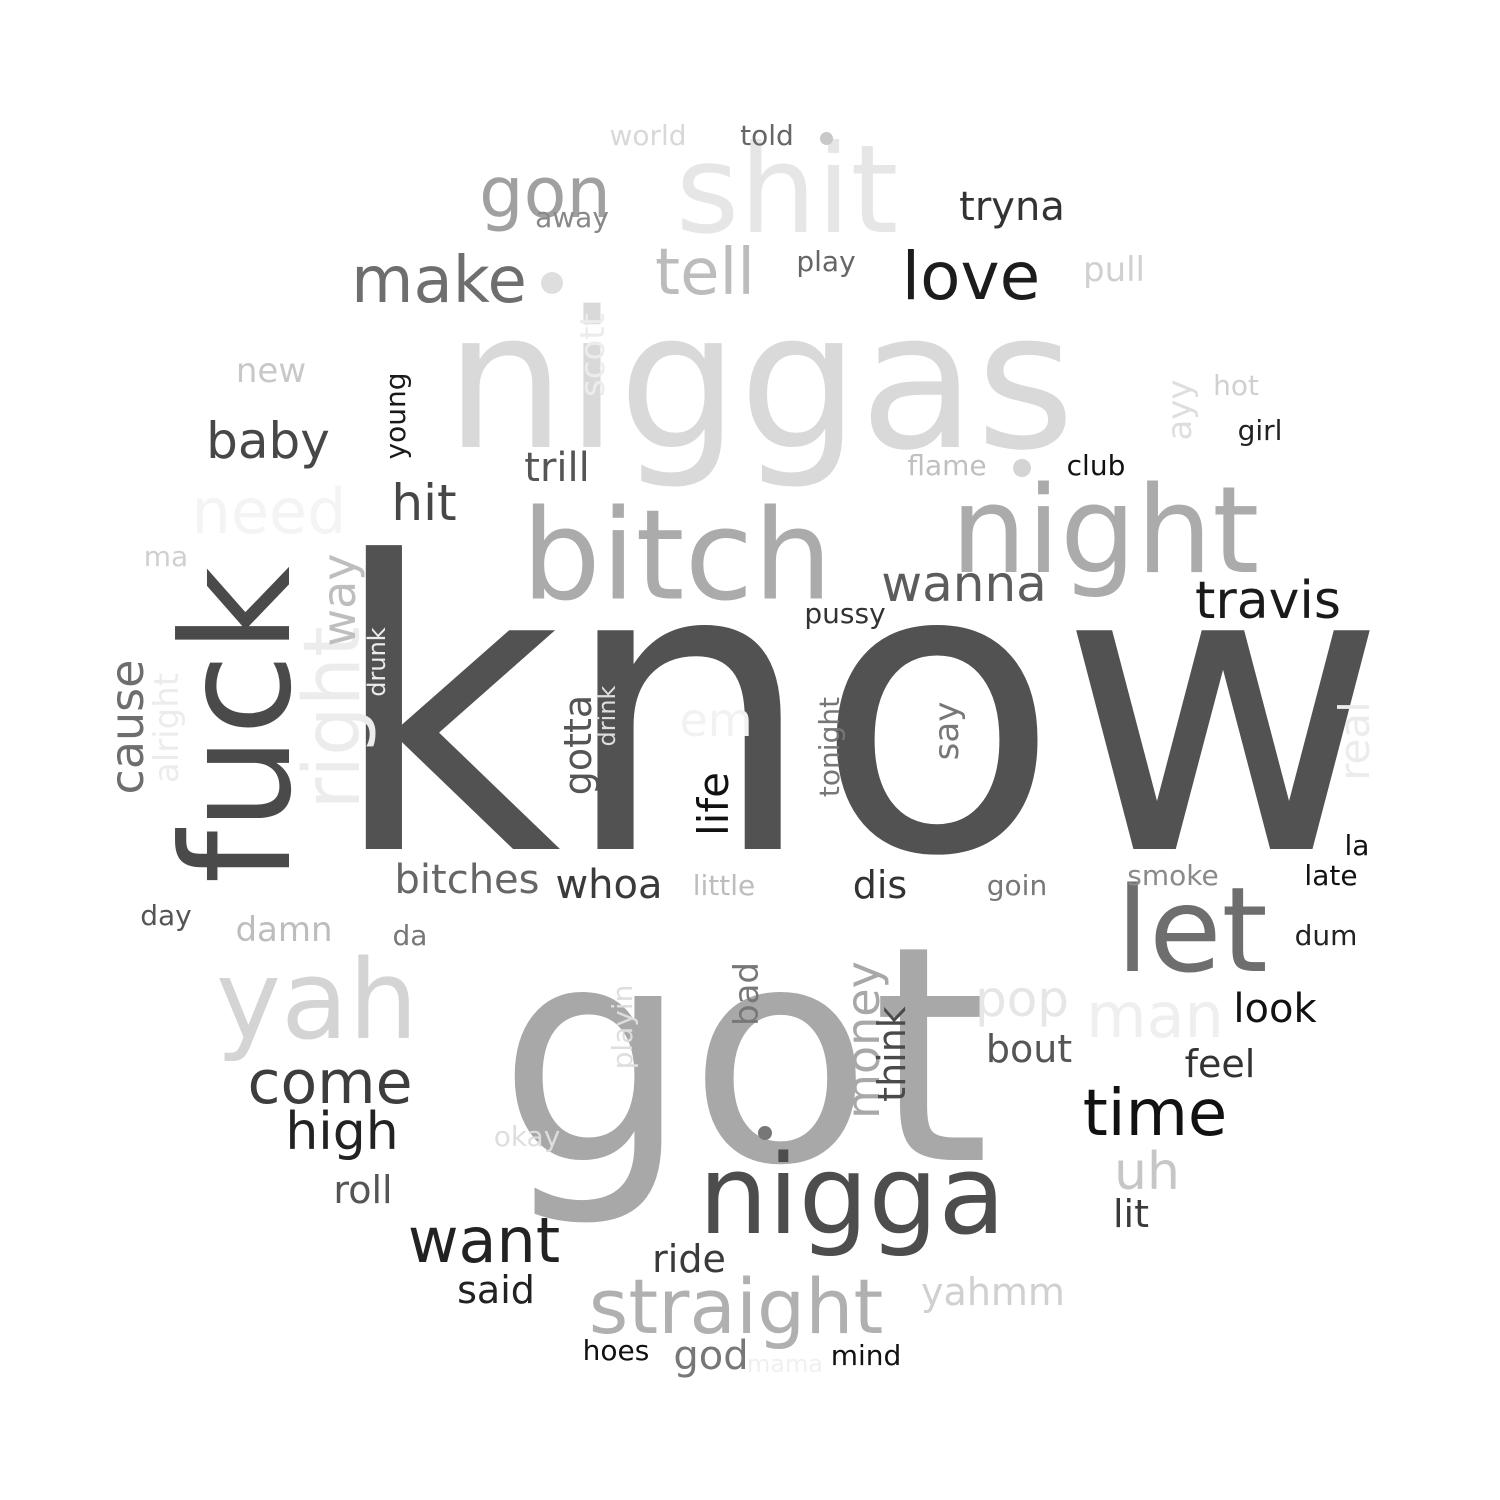 This screenshot has height=1500, width=1500. I want to click on word-little: little, so click(724, 885).